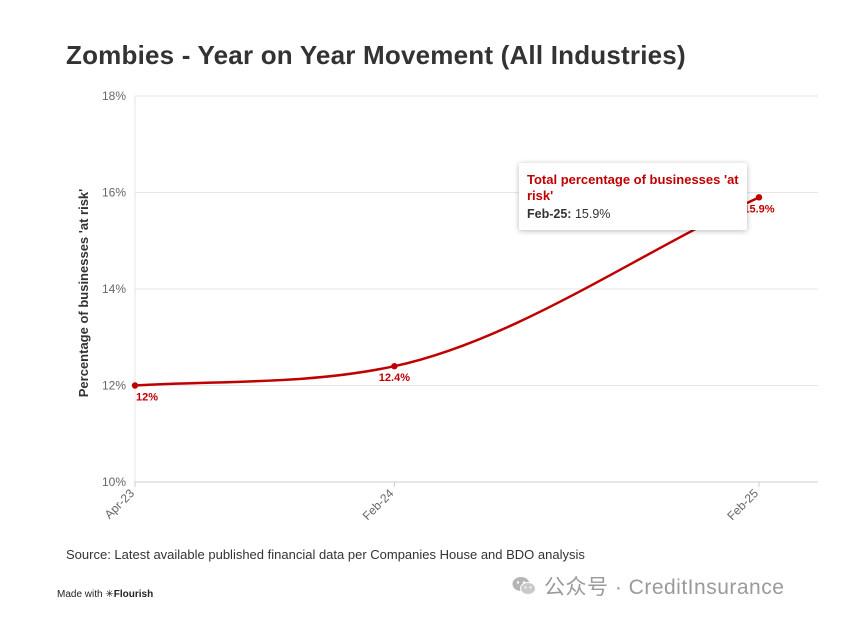  Describe the element at coordinates (664, 587) in the screenshot. I see `watermark-text: 公众号 · CreditInsurance` at that location.